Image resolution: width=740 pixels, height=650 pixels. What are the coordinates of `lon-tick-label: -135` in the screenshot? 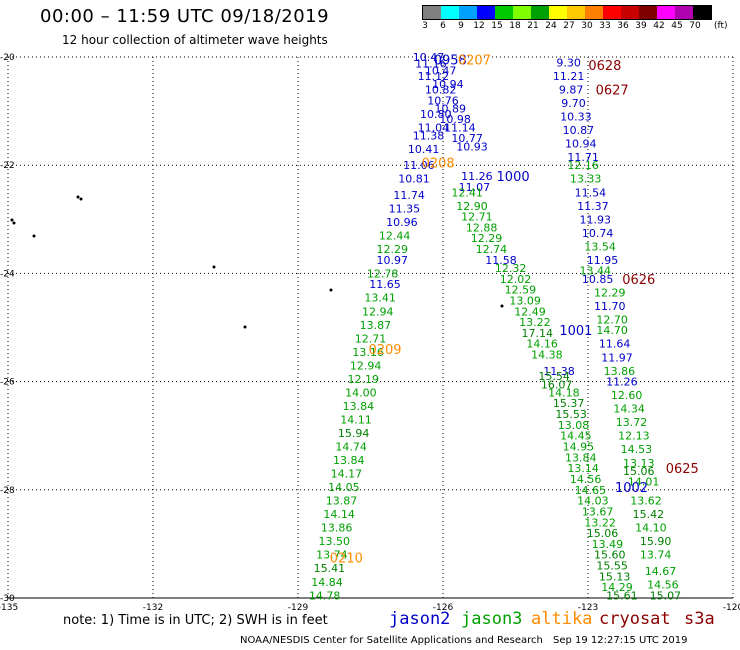 It's located at (9, 608).